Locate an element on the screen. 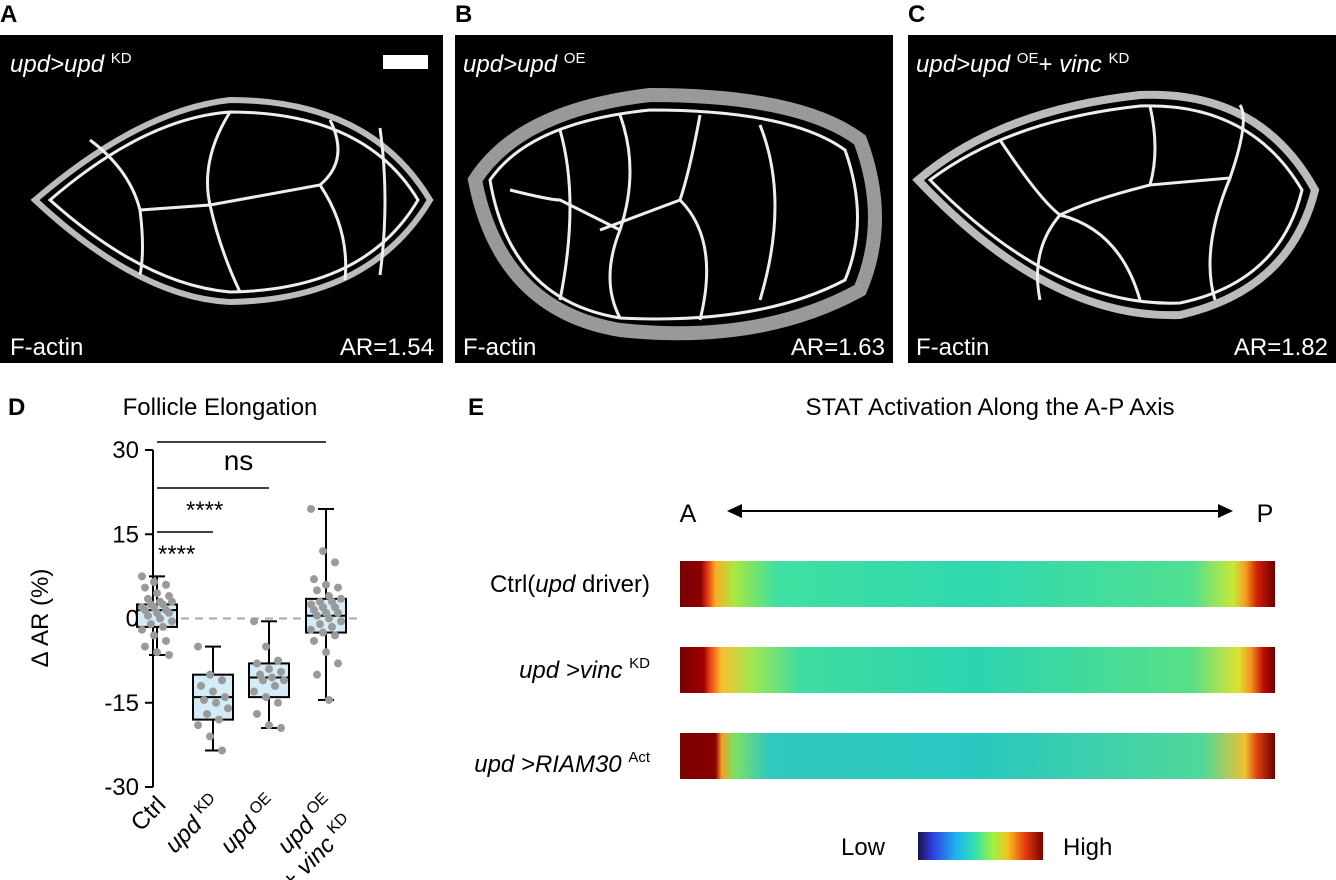 This screenshot has width=1336, height=880. panel-letter: C is located at coordinates (916, 14).